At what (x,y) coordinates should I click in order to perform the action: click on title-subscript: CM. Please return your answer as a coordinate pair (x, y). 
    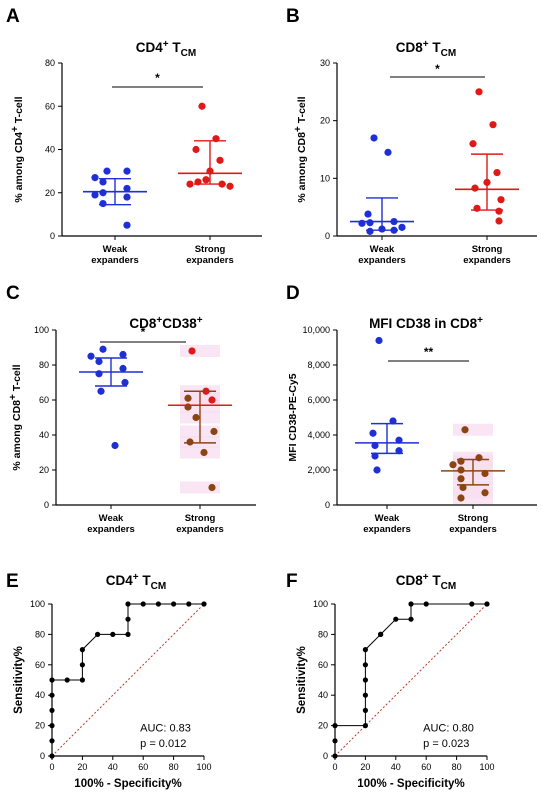
    Looking at the image, I should click on (449, 586).